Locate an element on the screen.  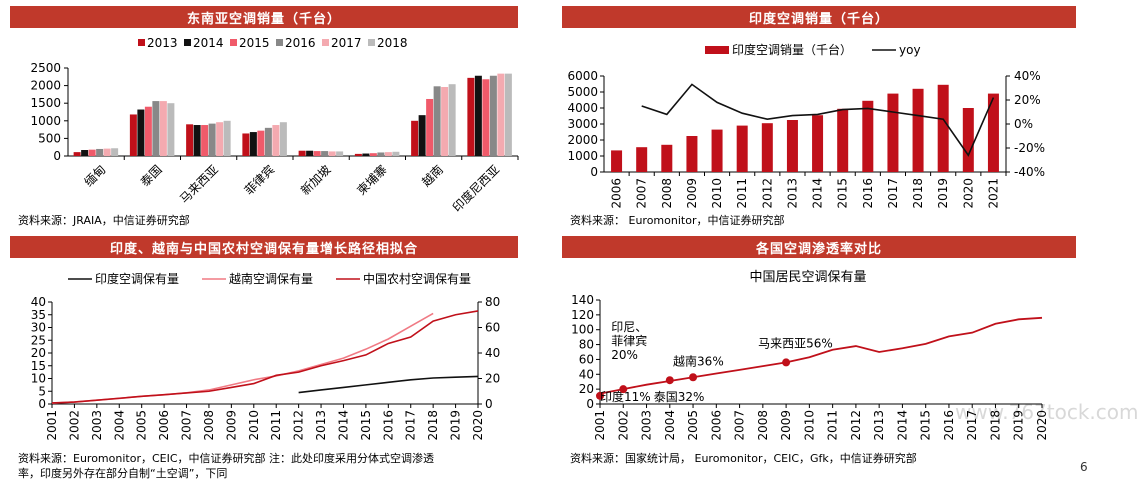
x-tick-label: 2004 is located at coordinates (119, 425).